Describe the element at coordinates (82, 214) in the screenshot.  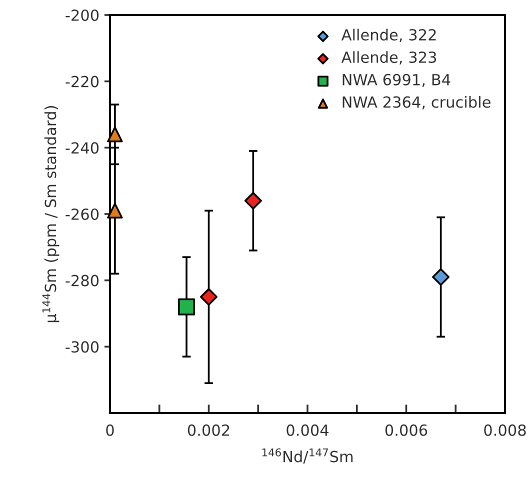
I see `y-tick-label: -260` at that location.